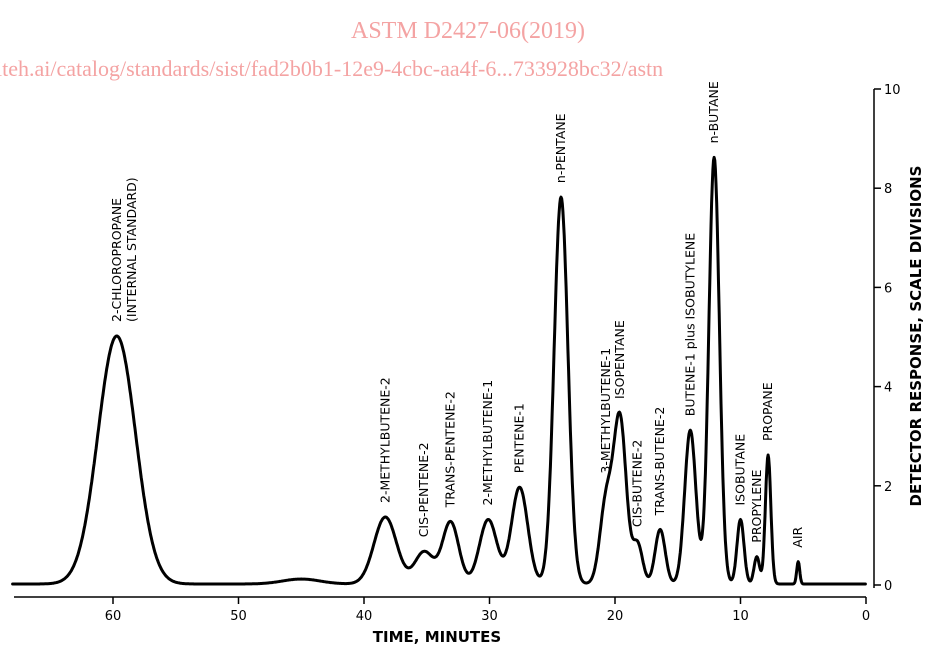  What do you see at coordinates (364, 616) in the screenshot?
I see `x-tick-label: 40` at bounding box center [364, 616].